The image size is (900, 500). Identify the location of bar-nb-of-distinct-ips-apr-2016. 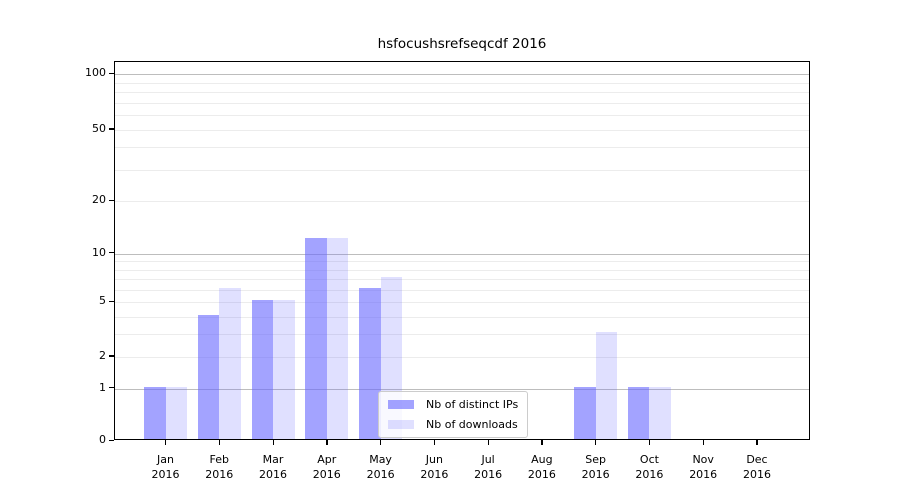
(316, 338).